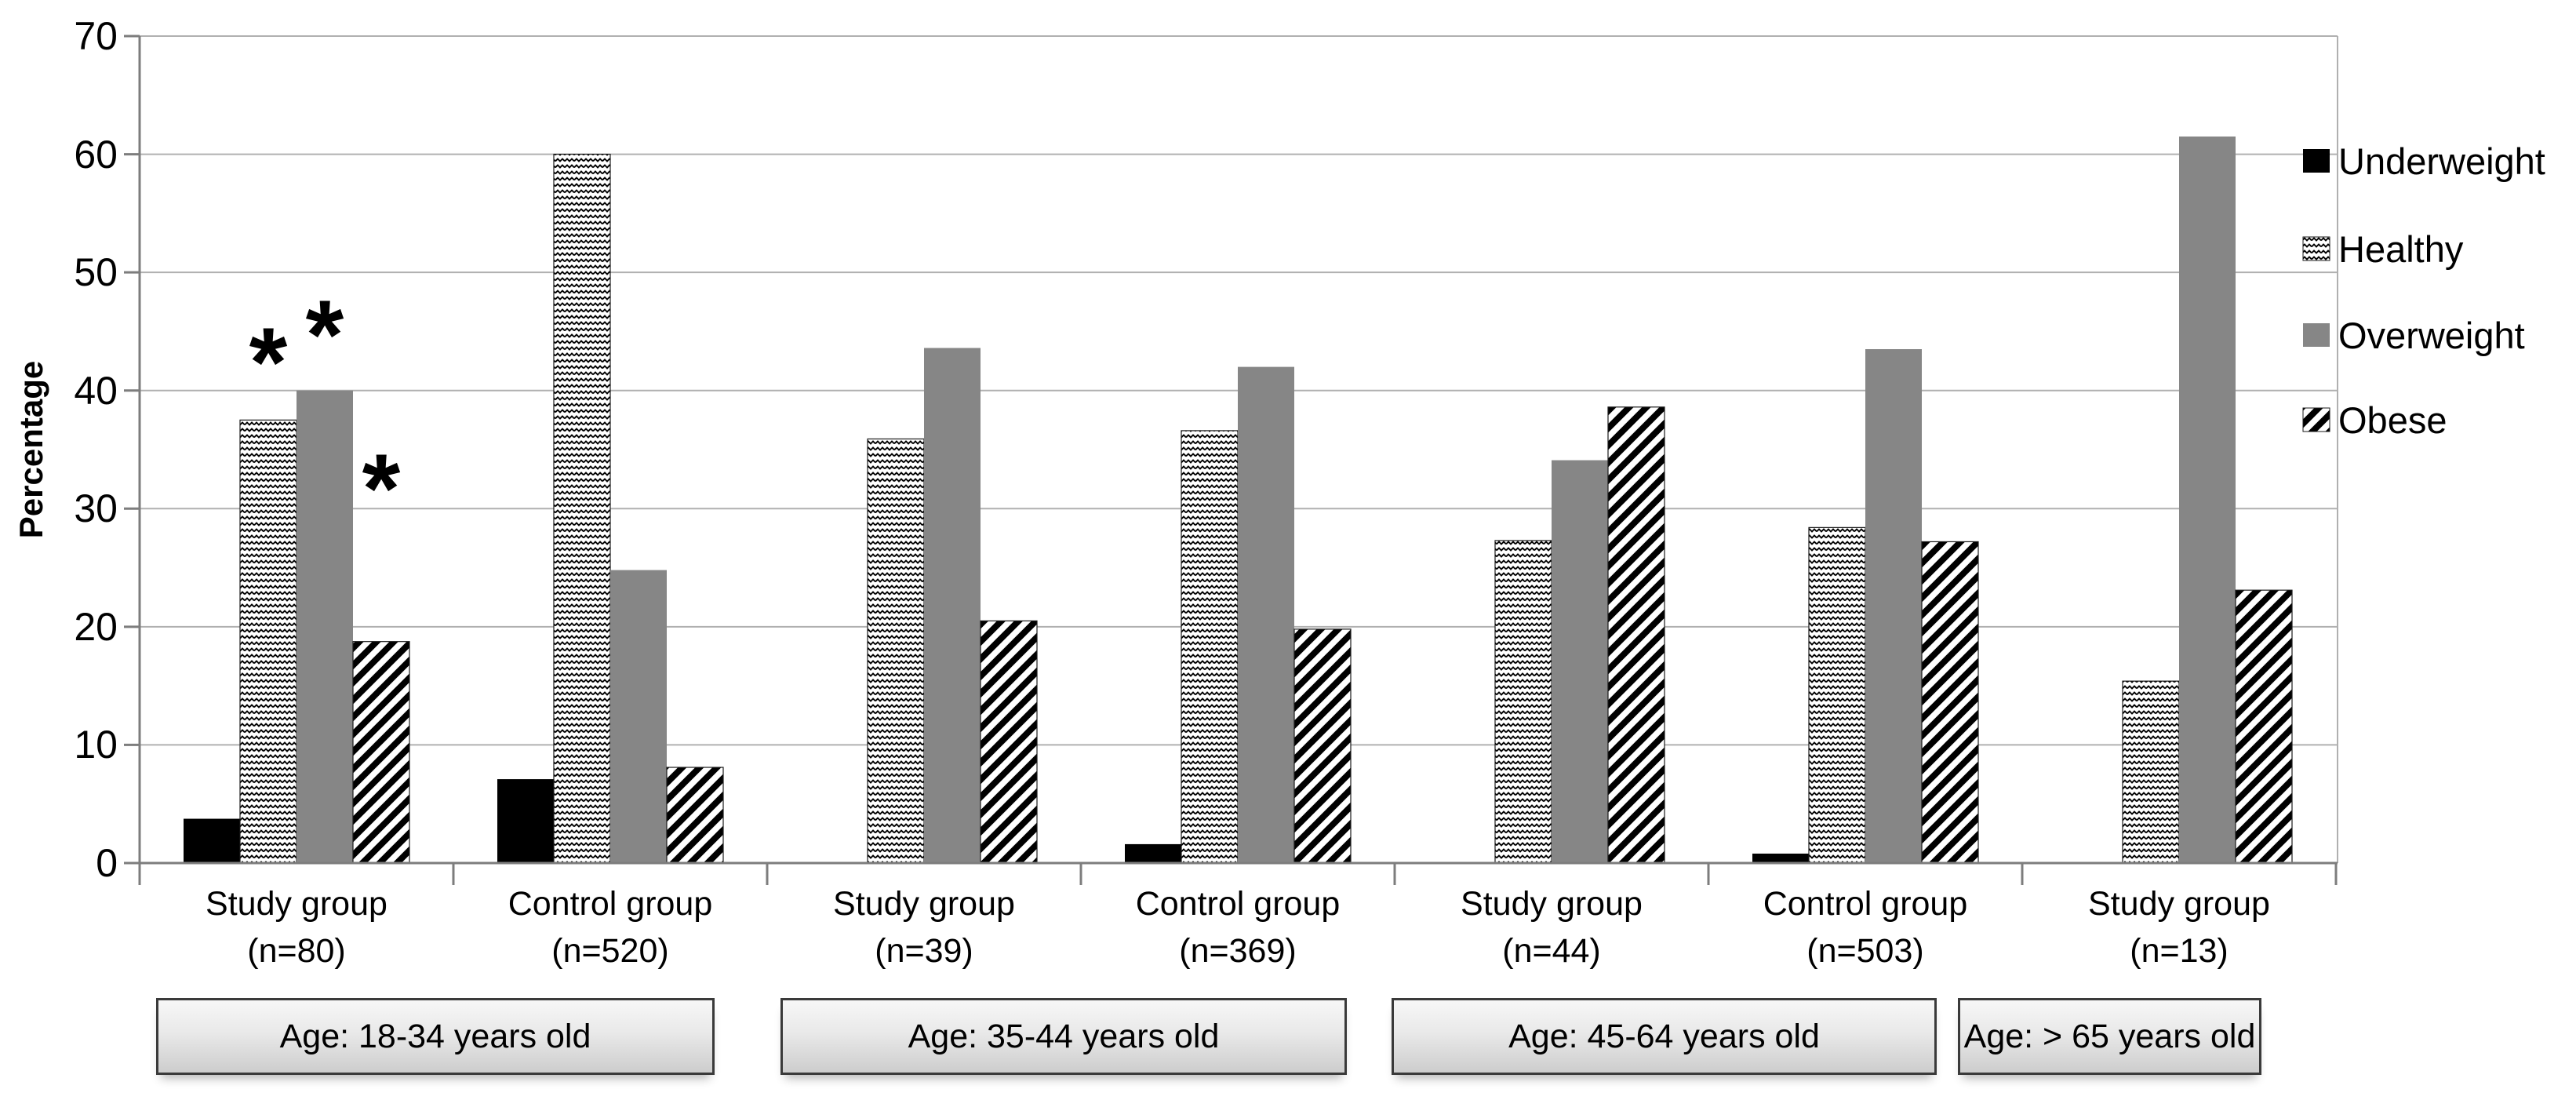  Describe the element at coordinates (96, 273) in the screenshot. I see `y-axis-tick-label: 50` at that location.